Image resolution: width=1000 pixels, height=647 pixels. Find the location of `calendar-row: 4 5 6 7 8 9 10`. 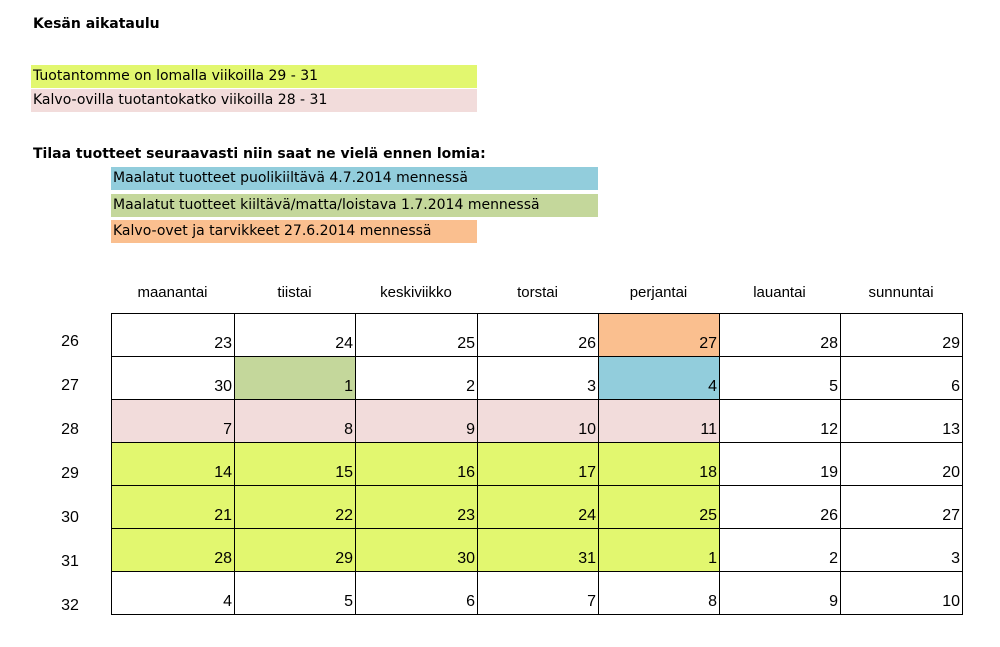

calendar-row: 4 5 6 7 8 9 10 is located at coordinates (537, 593).